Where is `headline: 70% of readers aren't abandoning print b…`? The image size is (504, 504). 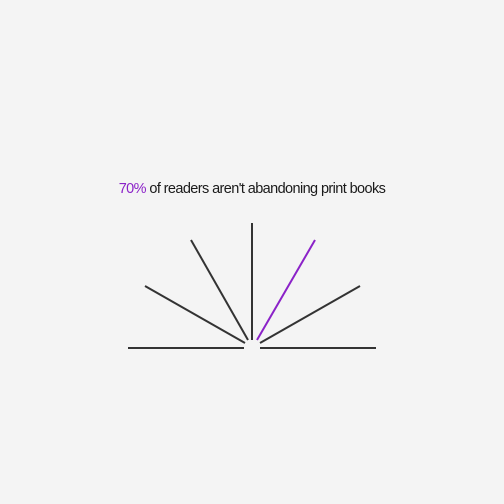 headline: 70% of readers aren't abandoning print b… is located at coordinates (252, 189).